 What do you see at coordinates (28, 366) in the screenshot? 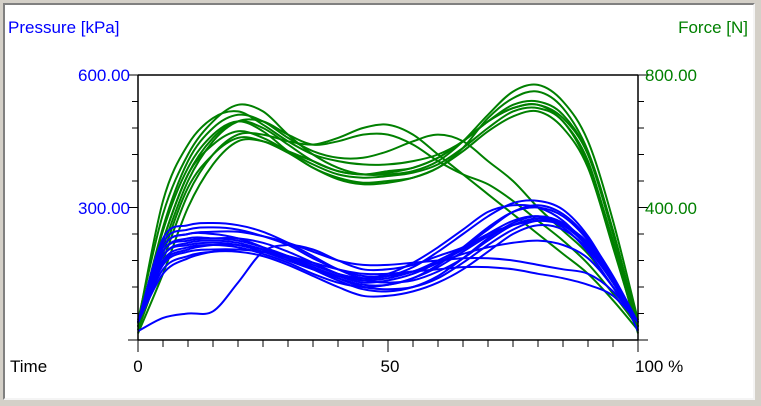
I see `x-axis-title: Time` at bounding box center [28, 366].